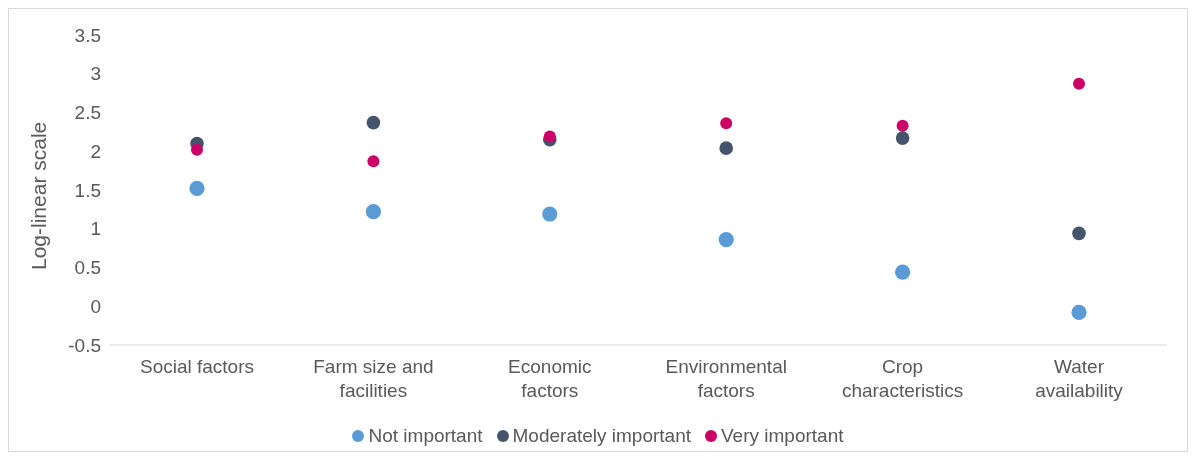 Image resolution: width=1198 pixels, height=460 pixels. I want to click on x-tick-label: Crop characteristics, so click(902, 378).